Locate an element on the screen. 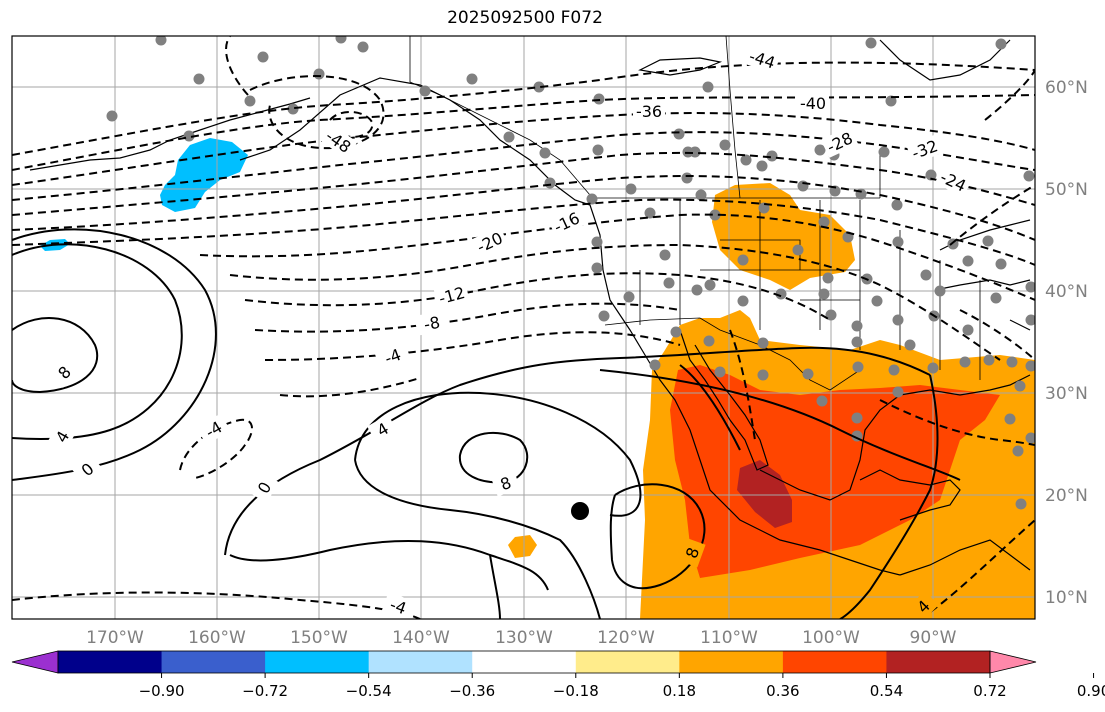 Image resolution: width=1105 pixels, height=712 pixels. orange-region-northern-plains is located at coordinates (783, 236).